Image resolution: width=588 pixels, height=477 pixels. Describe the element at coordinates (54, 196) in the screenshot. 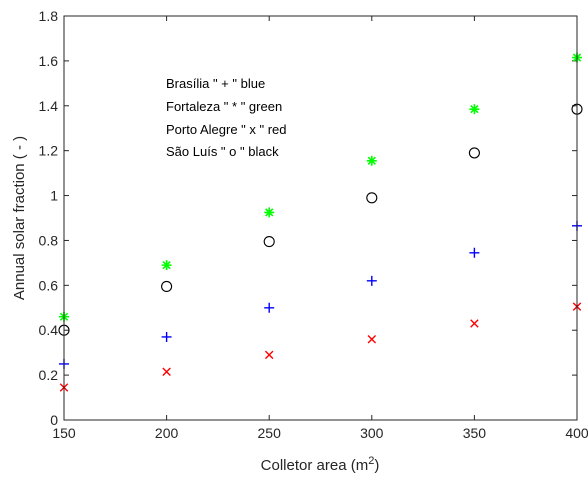

I see `y-tick-label: 1` at that location.